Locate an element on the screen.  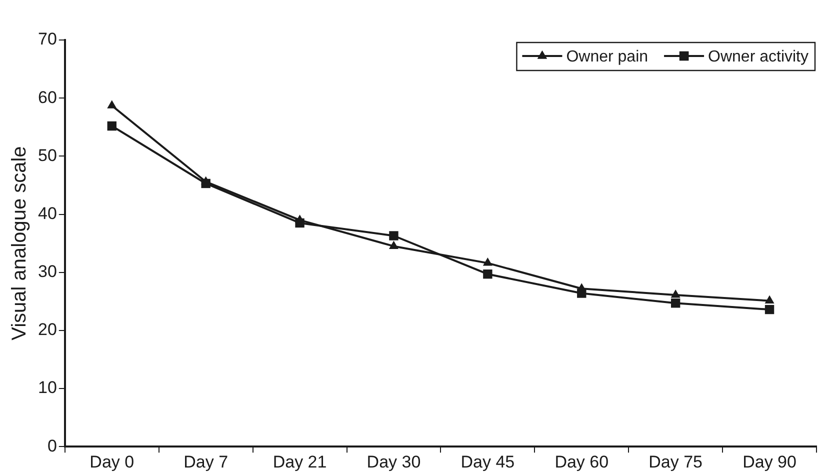
x-tick-label: Day 75 is located at coordinates (675, 462).